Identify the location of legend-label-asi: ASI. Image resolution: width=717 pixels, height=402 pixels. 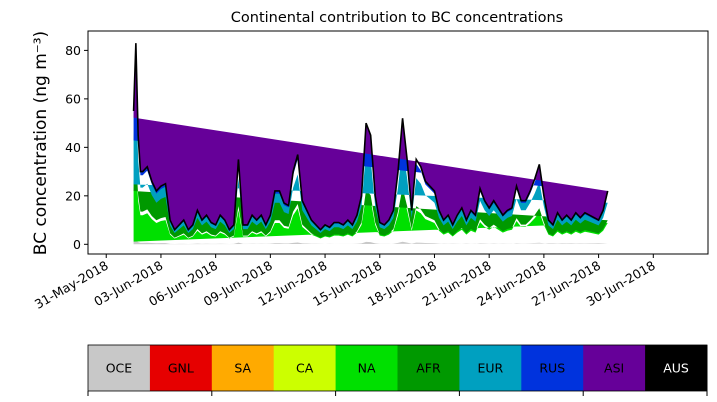
(614, 368).